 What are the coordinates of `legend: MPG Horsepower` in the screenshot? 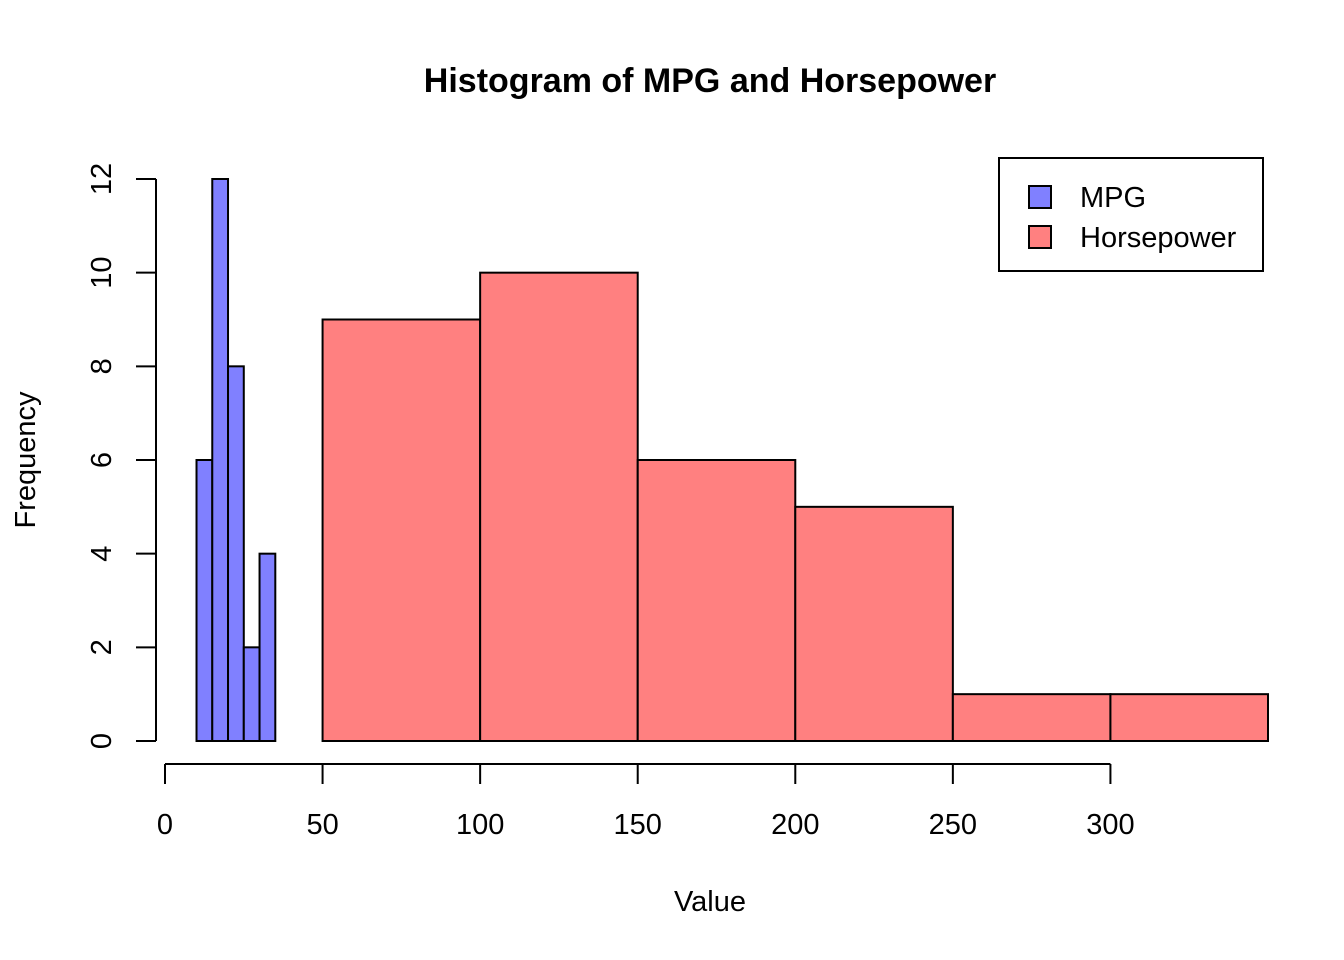 It's located at (1131, 214).